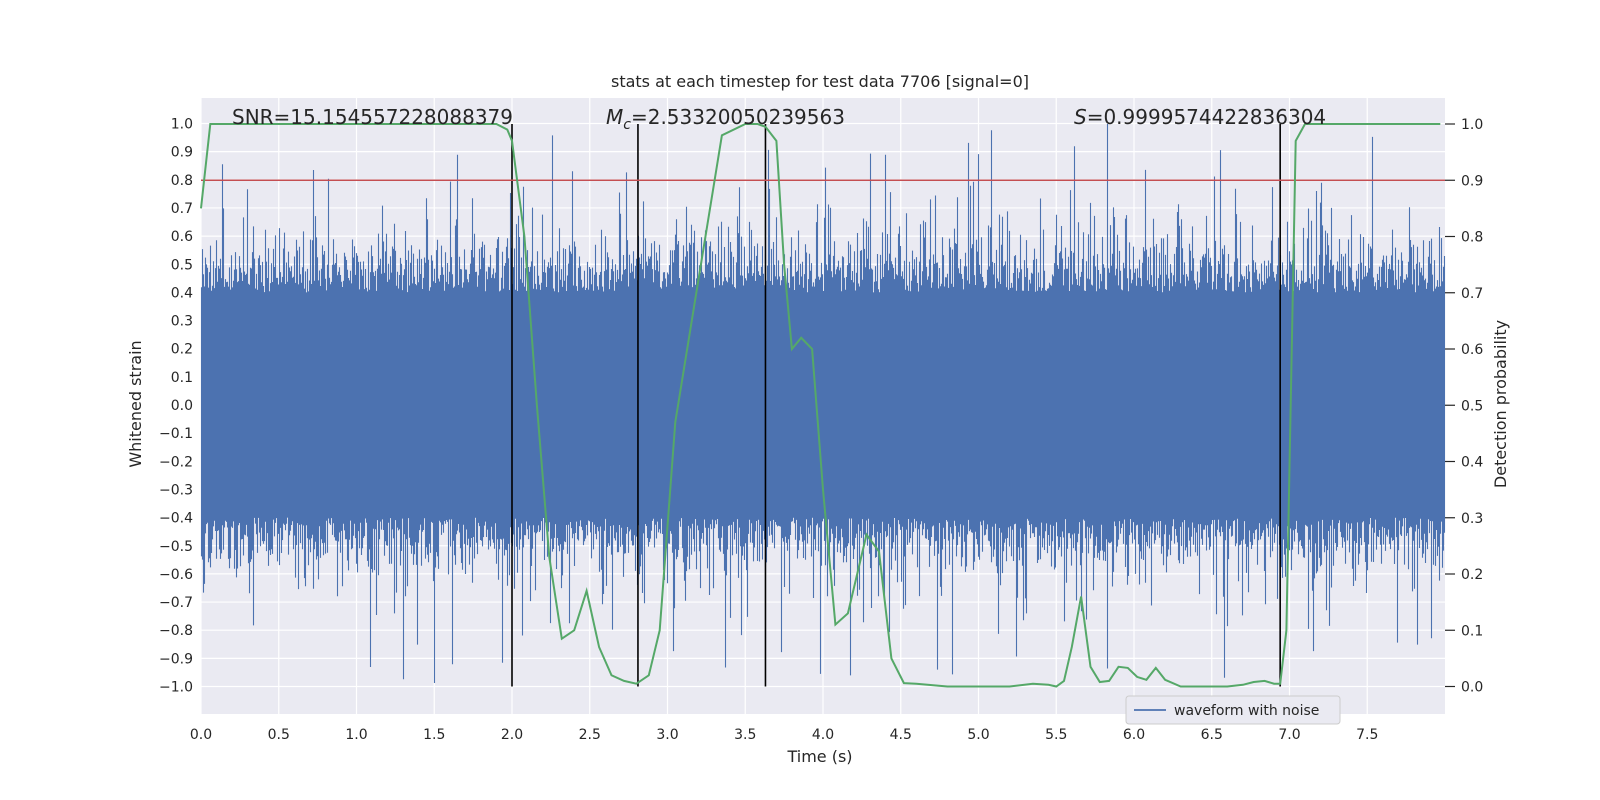 Image resolution: width=1600 pixels, height=800 pixels. What do you see at coordinates (978, 735) in the screenshot?
I see `x-tick-label: 5.0` at bounding box center [978, 735].